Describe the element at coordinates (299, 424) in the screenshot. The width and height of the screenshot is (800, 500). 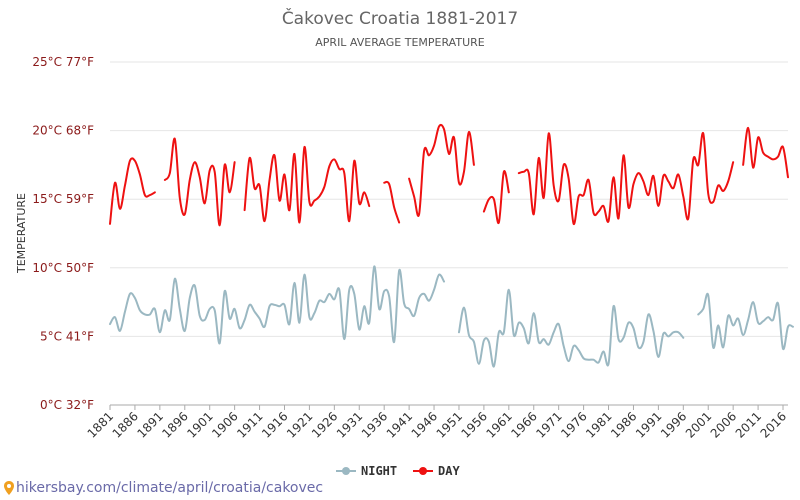
I see `x-tick-label: 1921` at that location.